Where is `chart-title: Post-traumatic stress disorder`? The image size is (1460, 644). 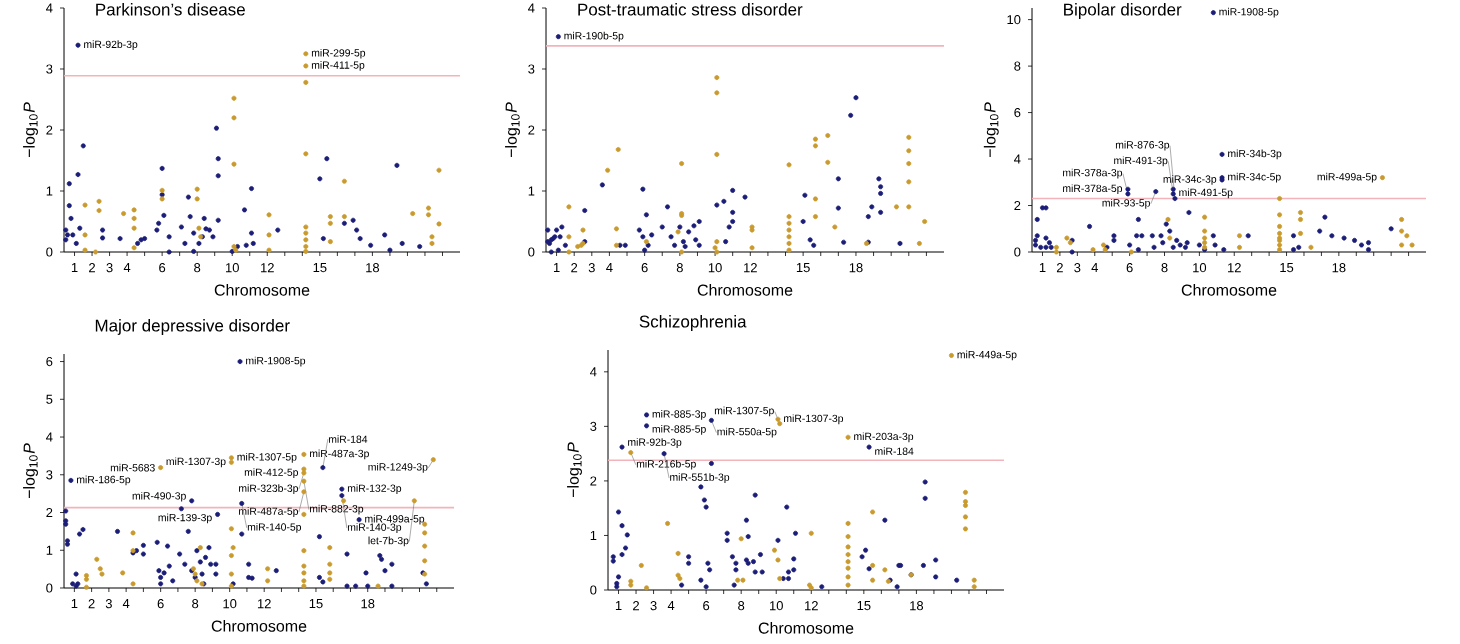
chart-title: Post-traumatic stress disorder is located at coordinates (690, 9).